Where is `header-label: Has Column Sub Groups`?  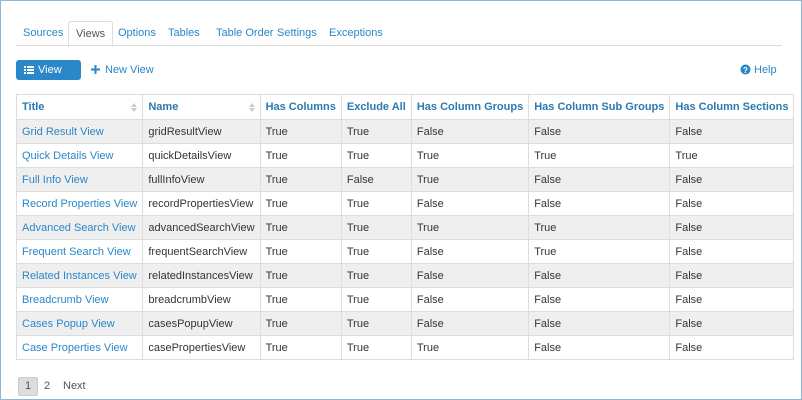
header-label: Has Column Sub Groups is located at coordinates (599, 107).